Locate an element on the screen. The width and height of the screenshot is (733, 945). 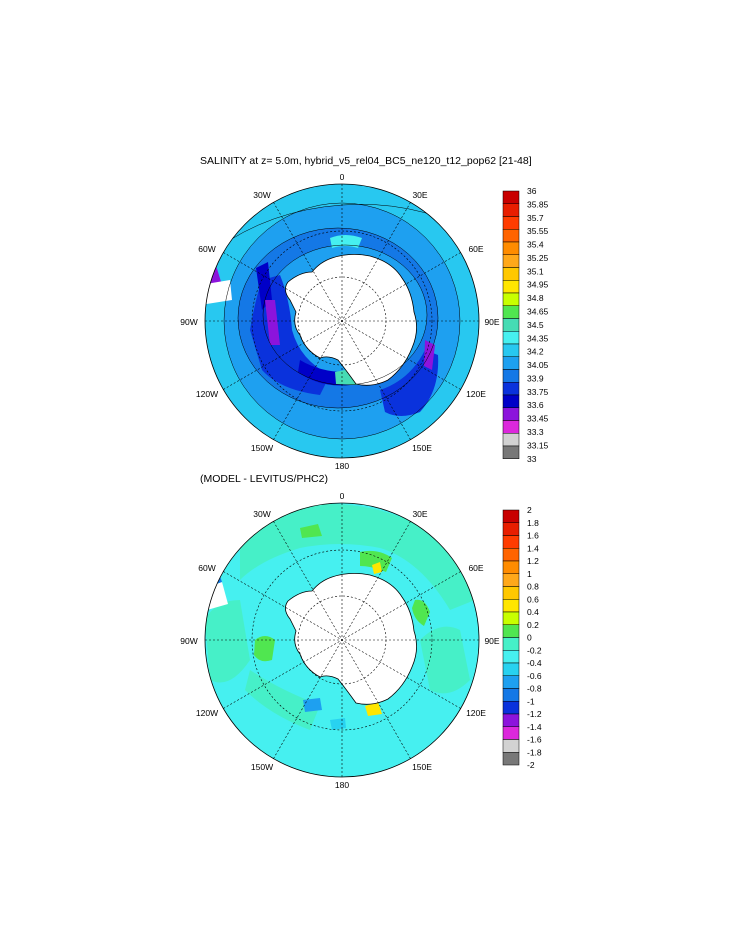
colorbar-label: 0.6 is located at coordinates (533, 599).